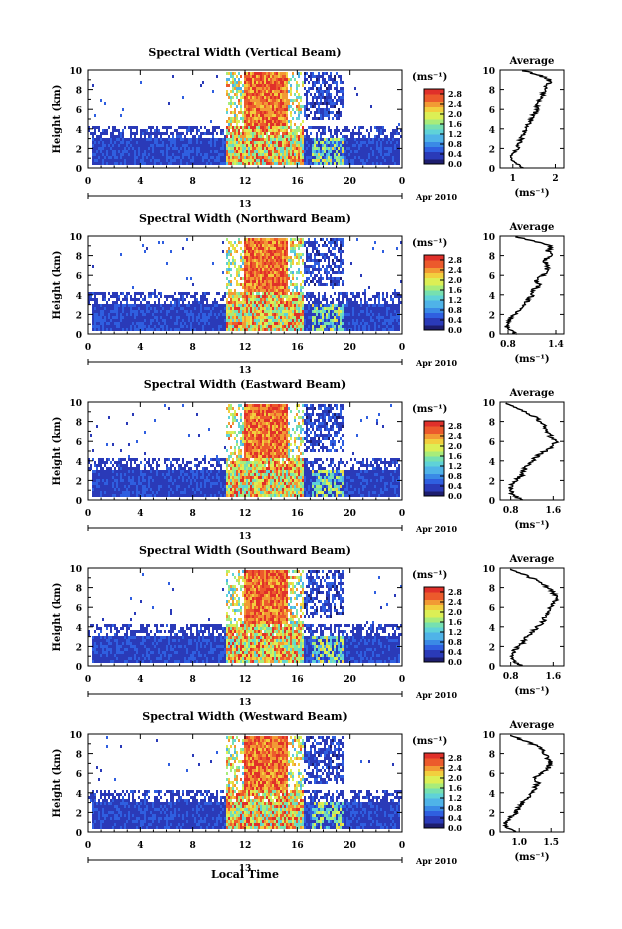 The height and width of the screenshot is (929, 622). What do you see at coordinates (531, 119) in the screenshot?
I see `average-profile-line` at bounding box center [531, 119].